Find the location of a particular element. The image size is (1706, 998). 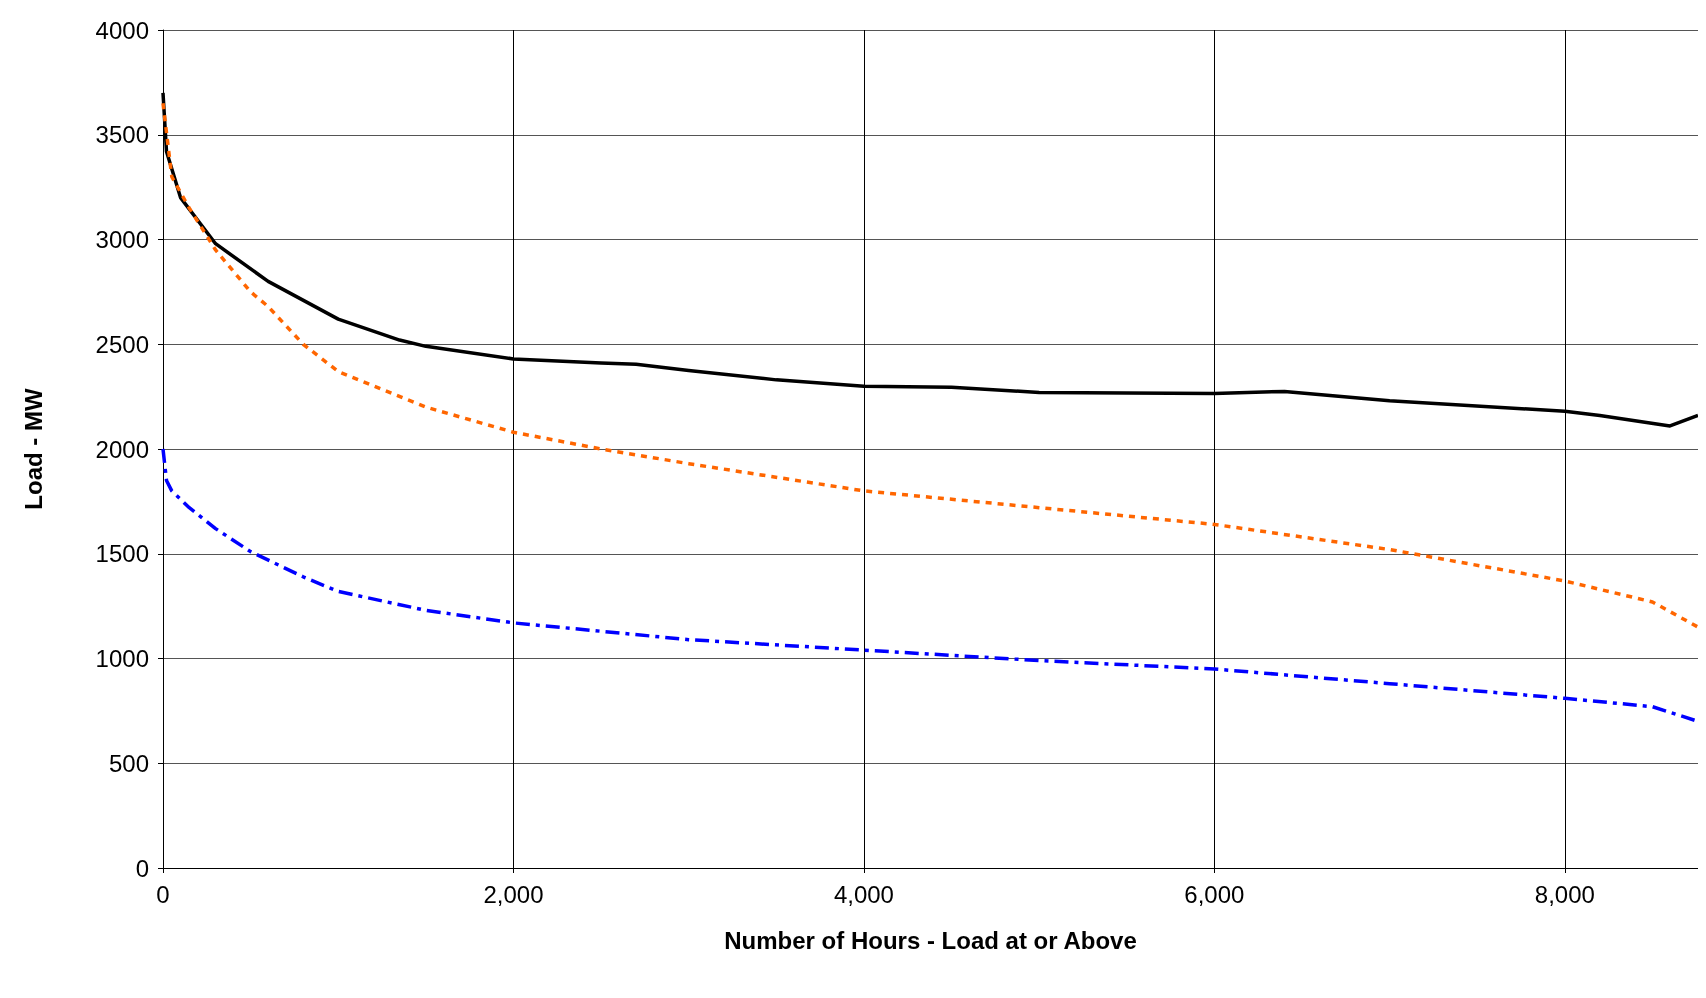

y-tick-label: 500 is located at coordinates (128, 763).